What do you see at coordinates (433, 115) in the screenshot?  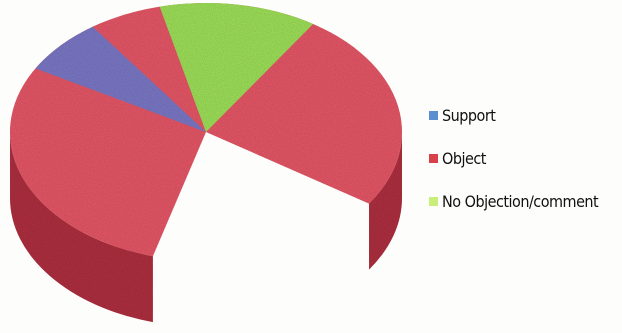 I see `legend-swatch-support` at bounding box center [433, 115].